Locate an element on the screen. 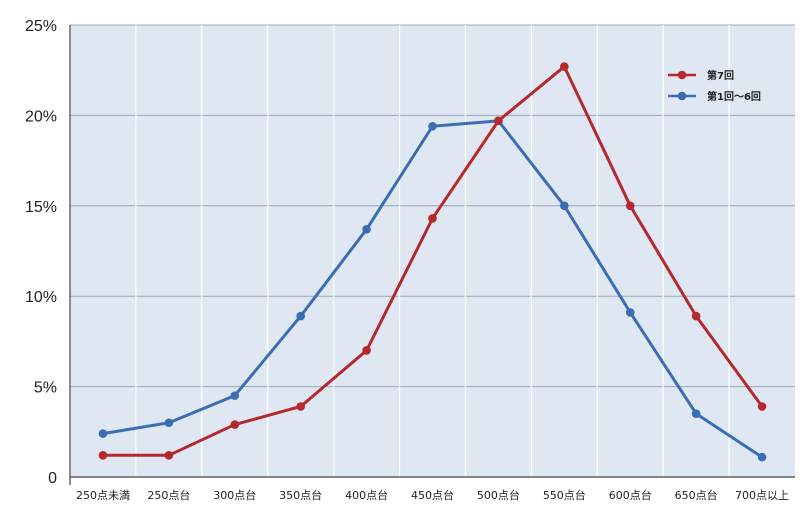  y-tick-label: 25% is located at coordinates (41, 26).